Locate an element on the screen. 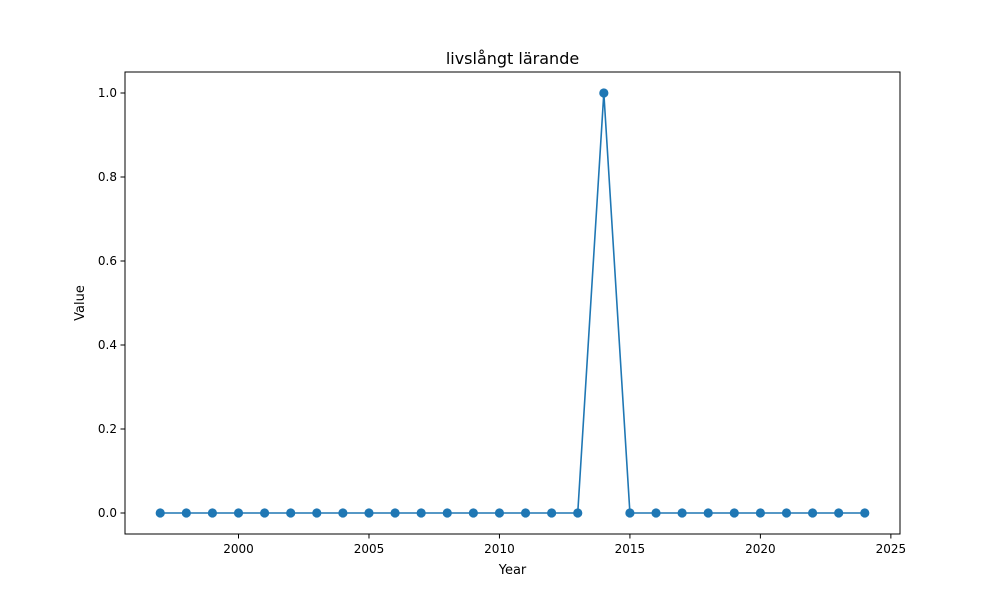  x-tick-label: 2005 is located at coordinates (369, 549).